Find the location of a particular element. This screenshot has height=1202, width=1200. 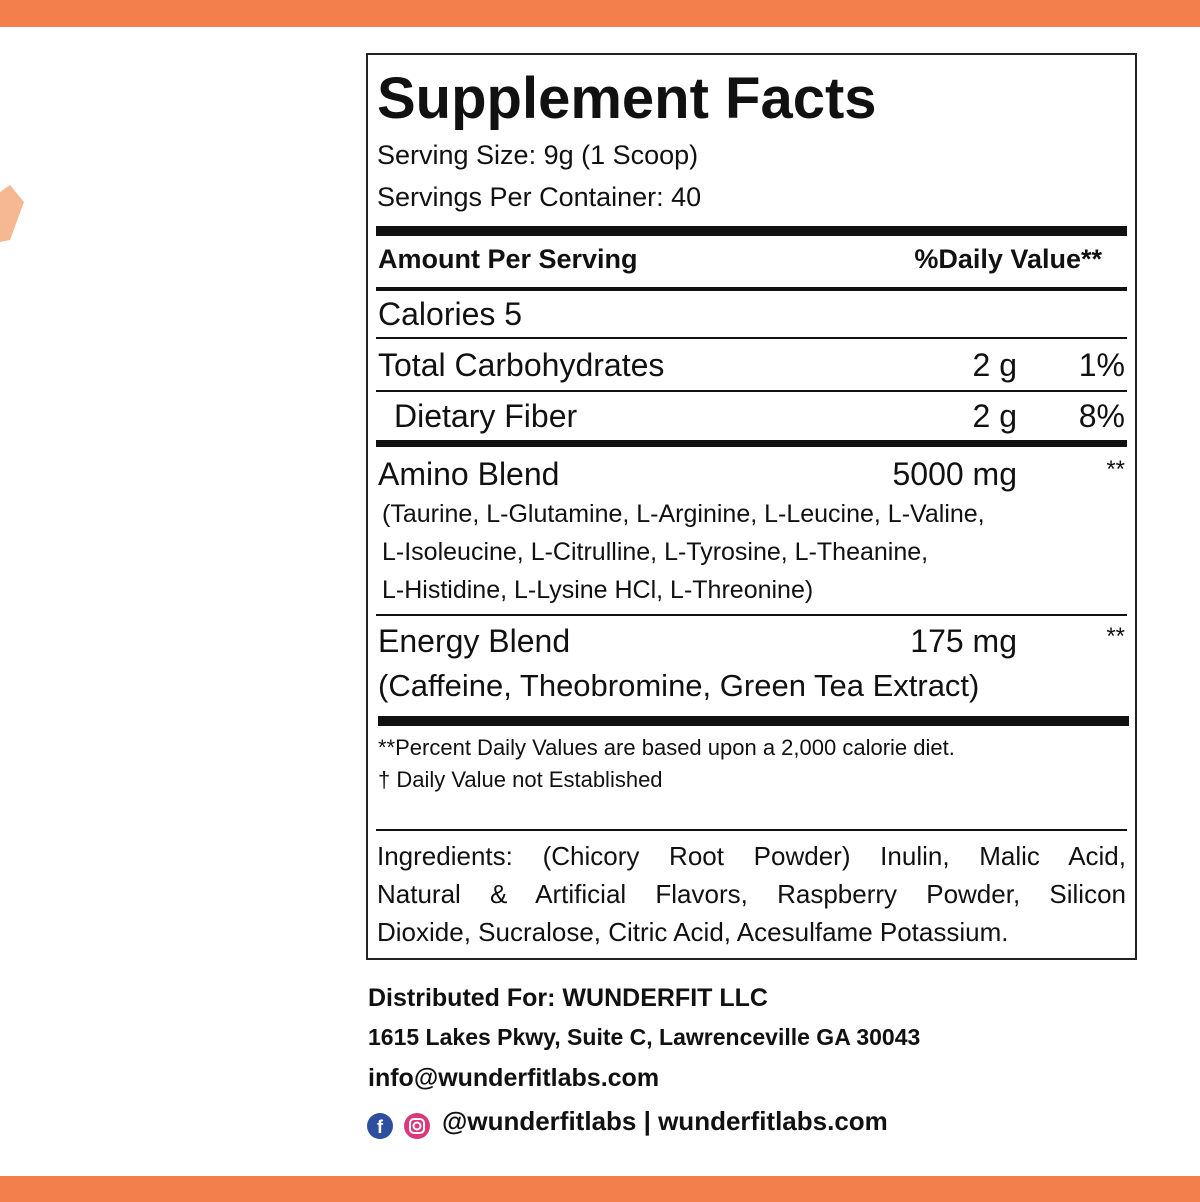

title: Supplement Facts is located at coordinates (627, 98).